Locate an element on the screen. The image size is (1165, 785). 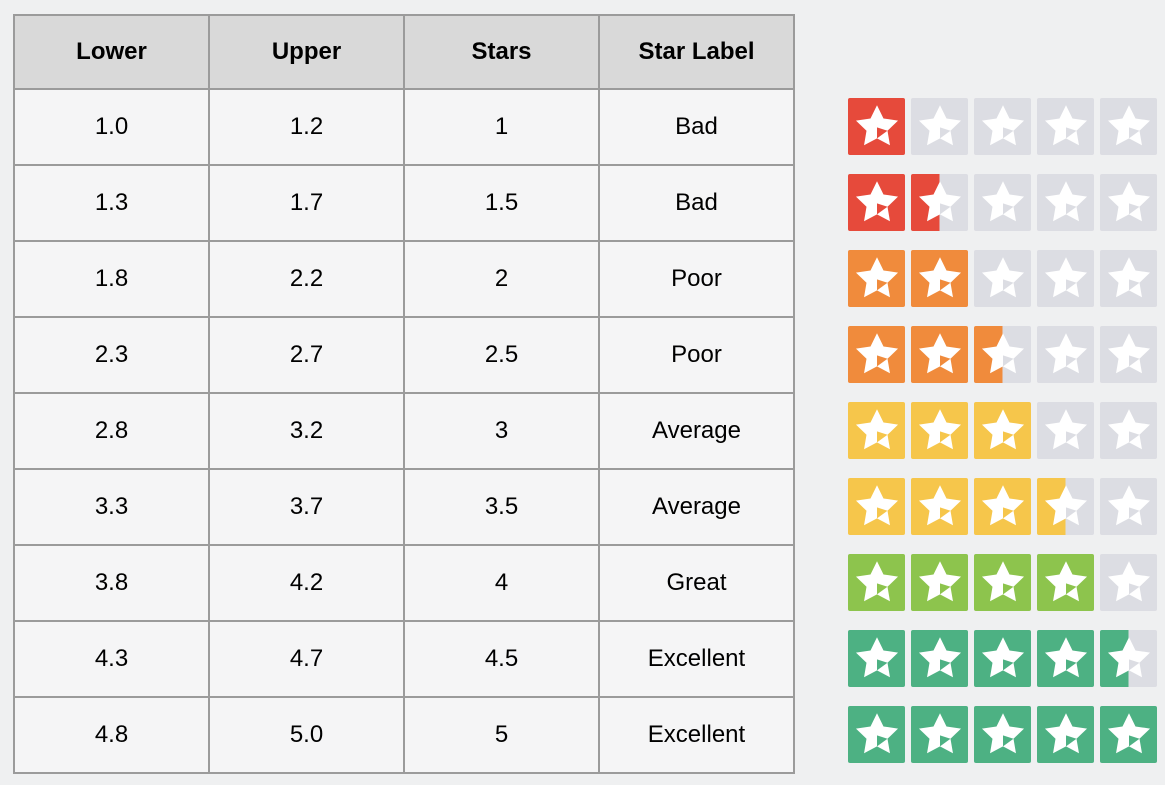
table-row: 3.8 4.2 4 Great is located at coordinates (404, 583).